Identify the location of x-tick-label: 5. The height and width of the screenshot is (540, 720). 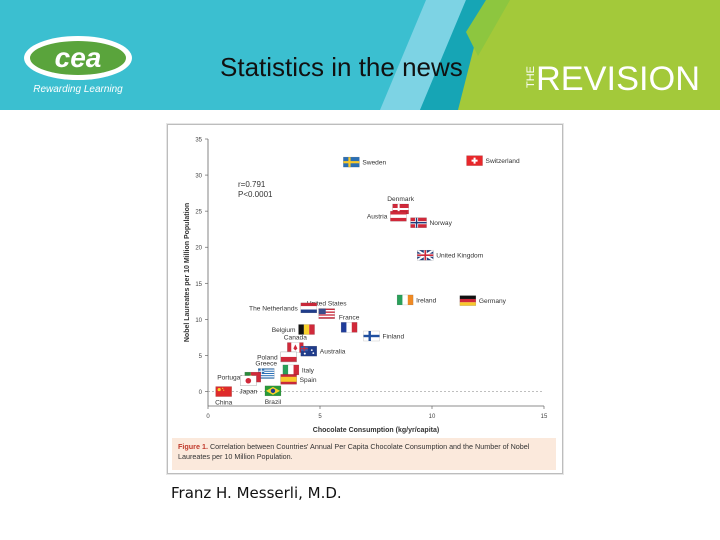
(320, 417).